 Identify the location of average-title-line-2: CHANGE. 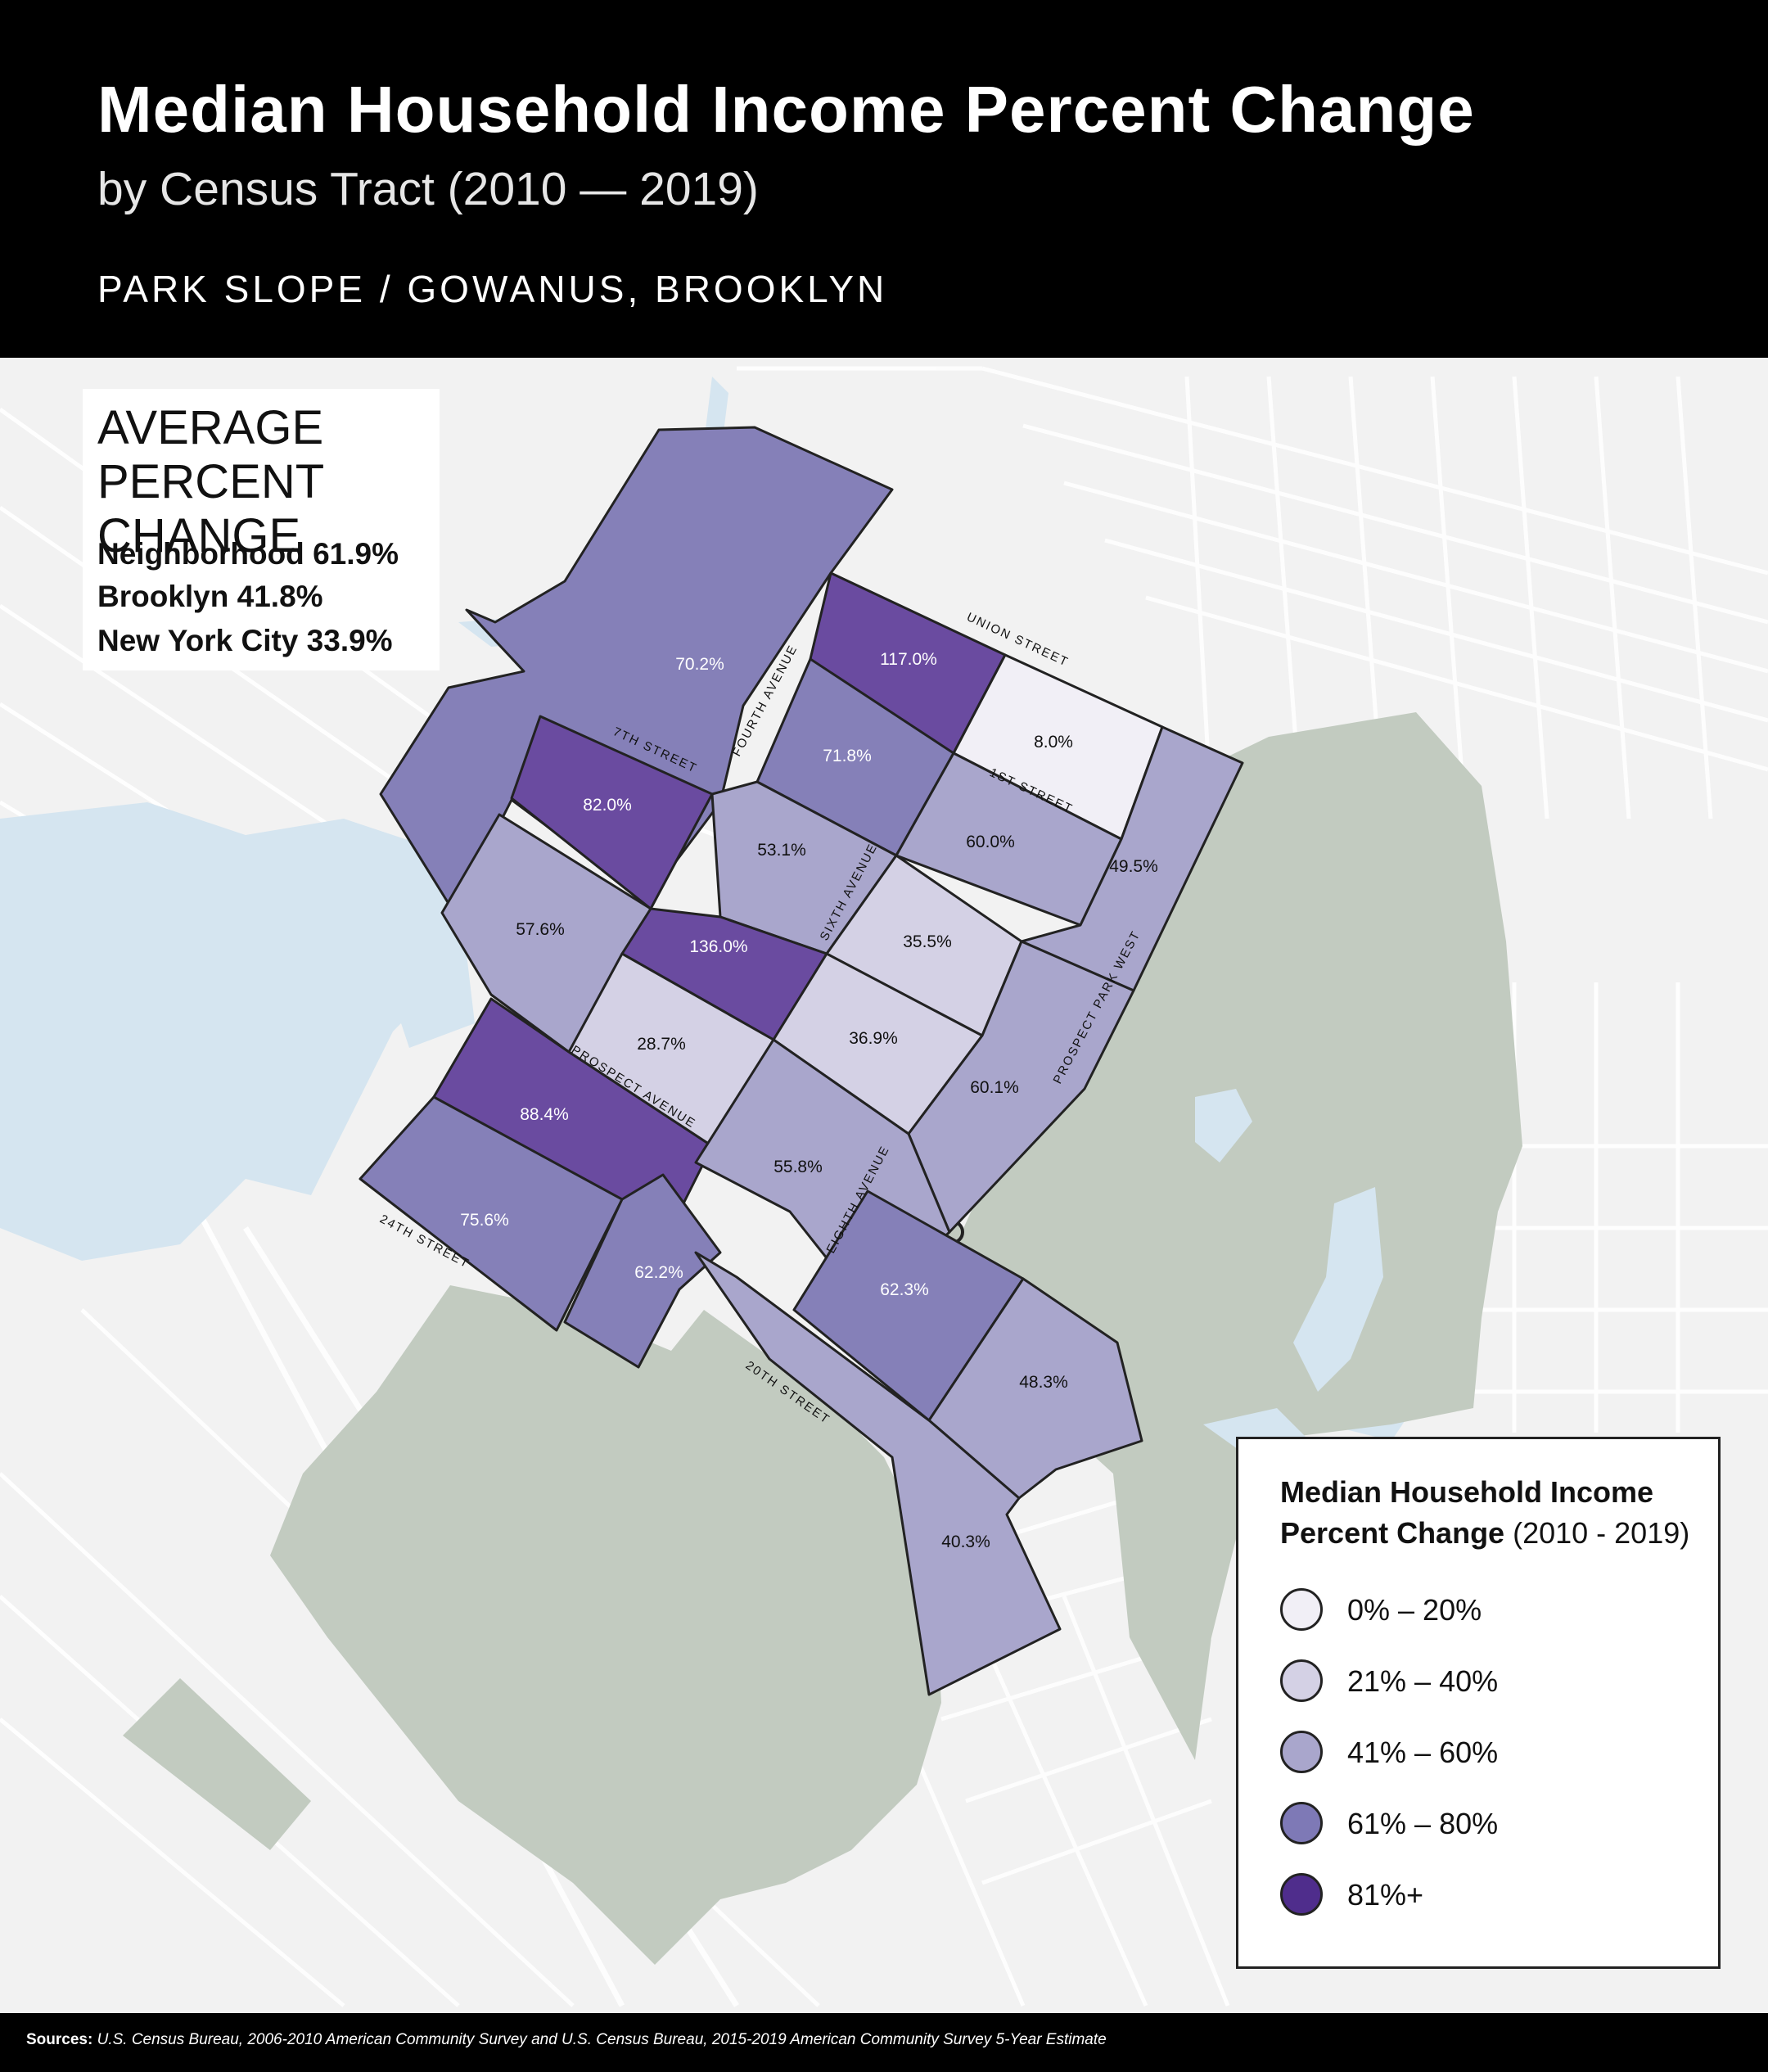
(199, 535).